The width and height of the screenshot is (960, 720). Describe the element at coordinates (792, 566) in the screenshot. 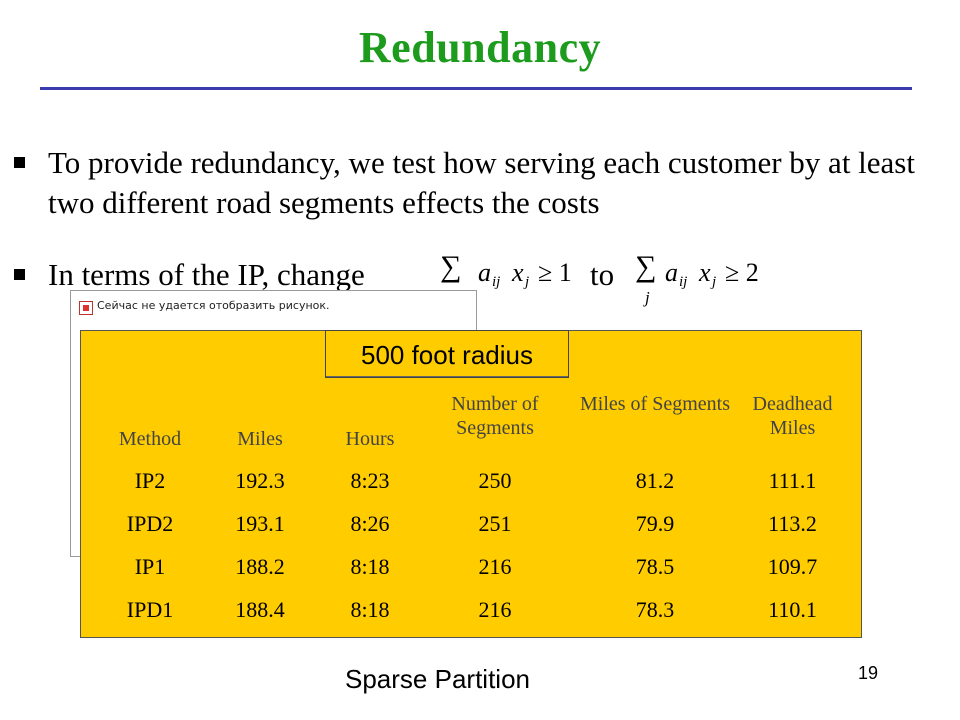

I see `table-cell: 109.7` at that location.